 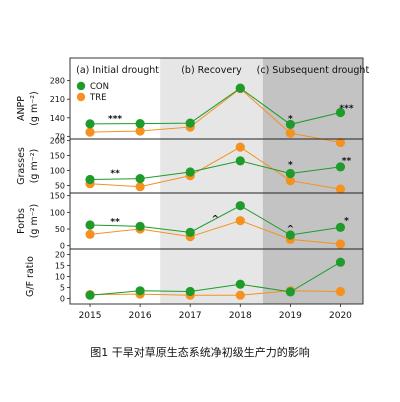 I want to click on y-axis-label: ANPP, so click(x=21, y=108).